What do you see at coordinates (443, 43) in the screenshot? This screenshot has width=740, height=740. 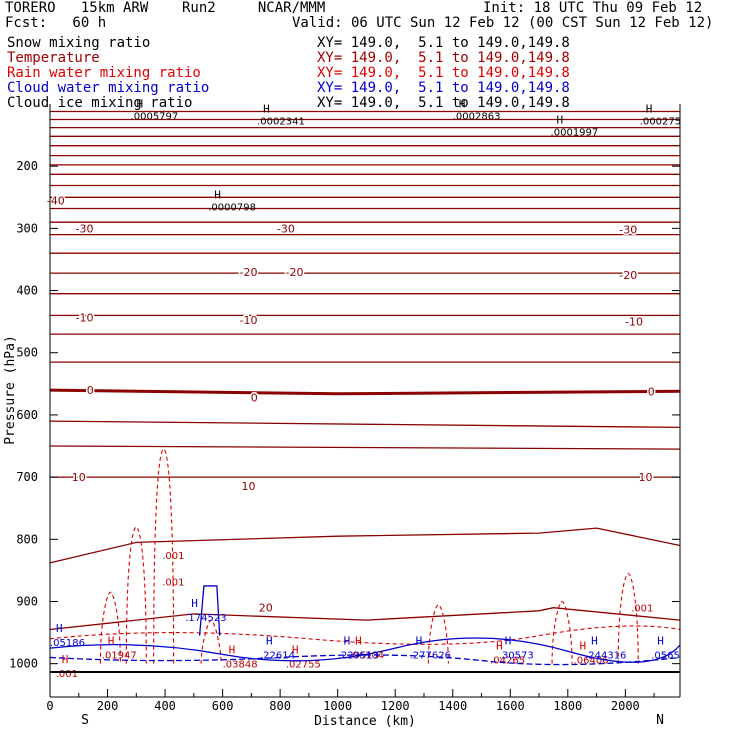 I see `legend-snow-xy: XY= 149.0, 5.1 to 149.0,149.8` at bounding box center [443, 43].